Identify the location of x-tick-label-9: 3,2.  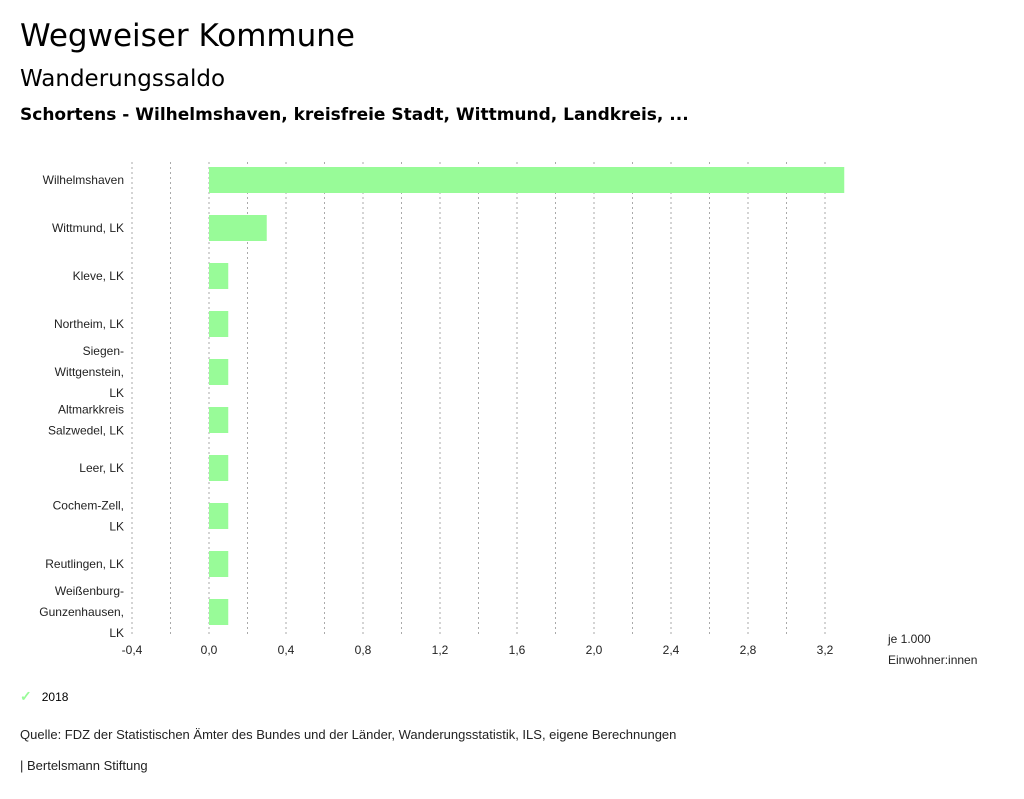
(825, 650).